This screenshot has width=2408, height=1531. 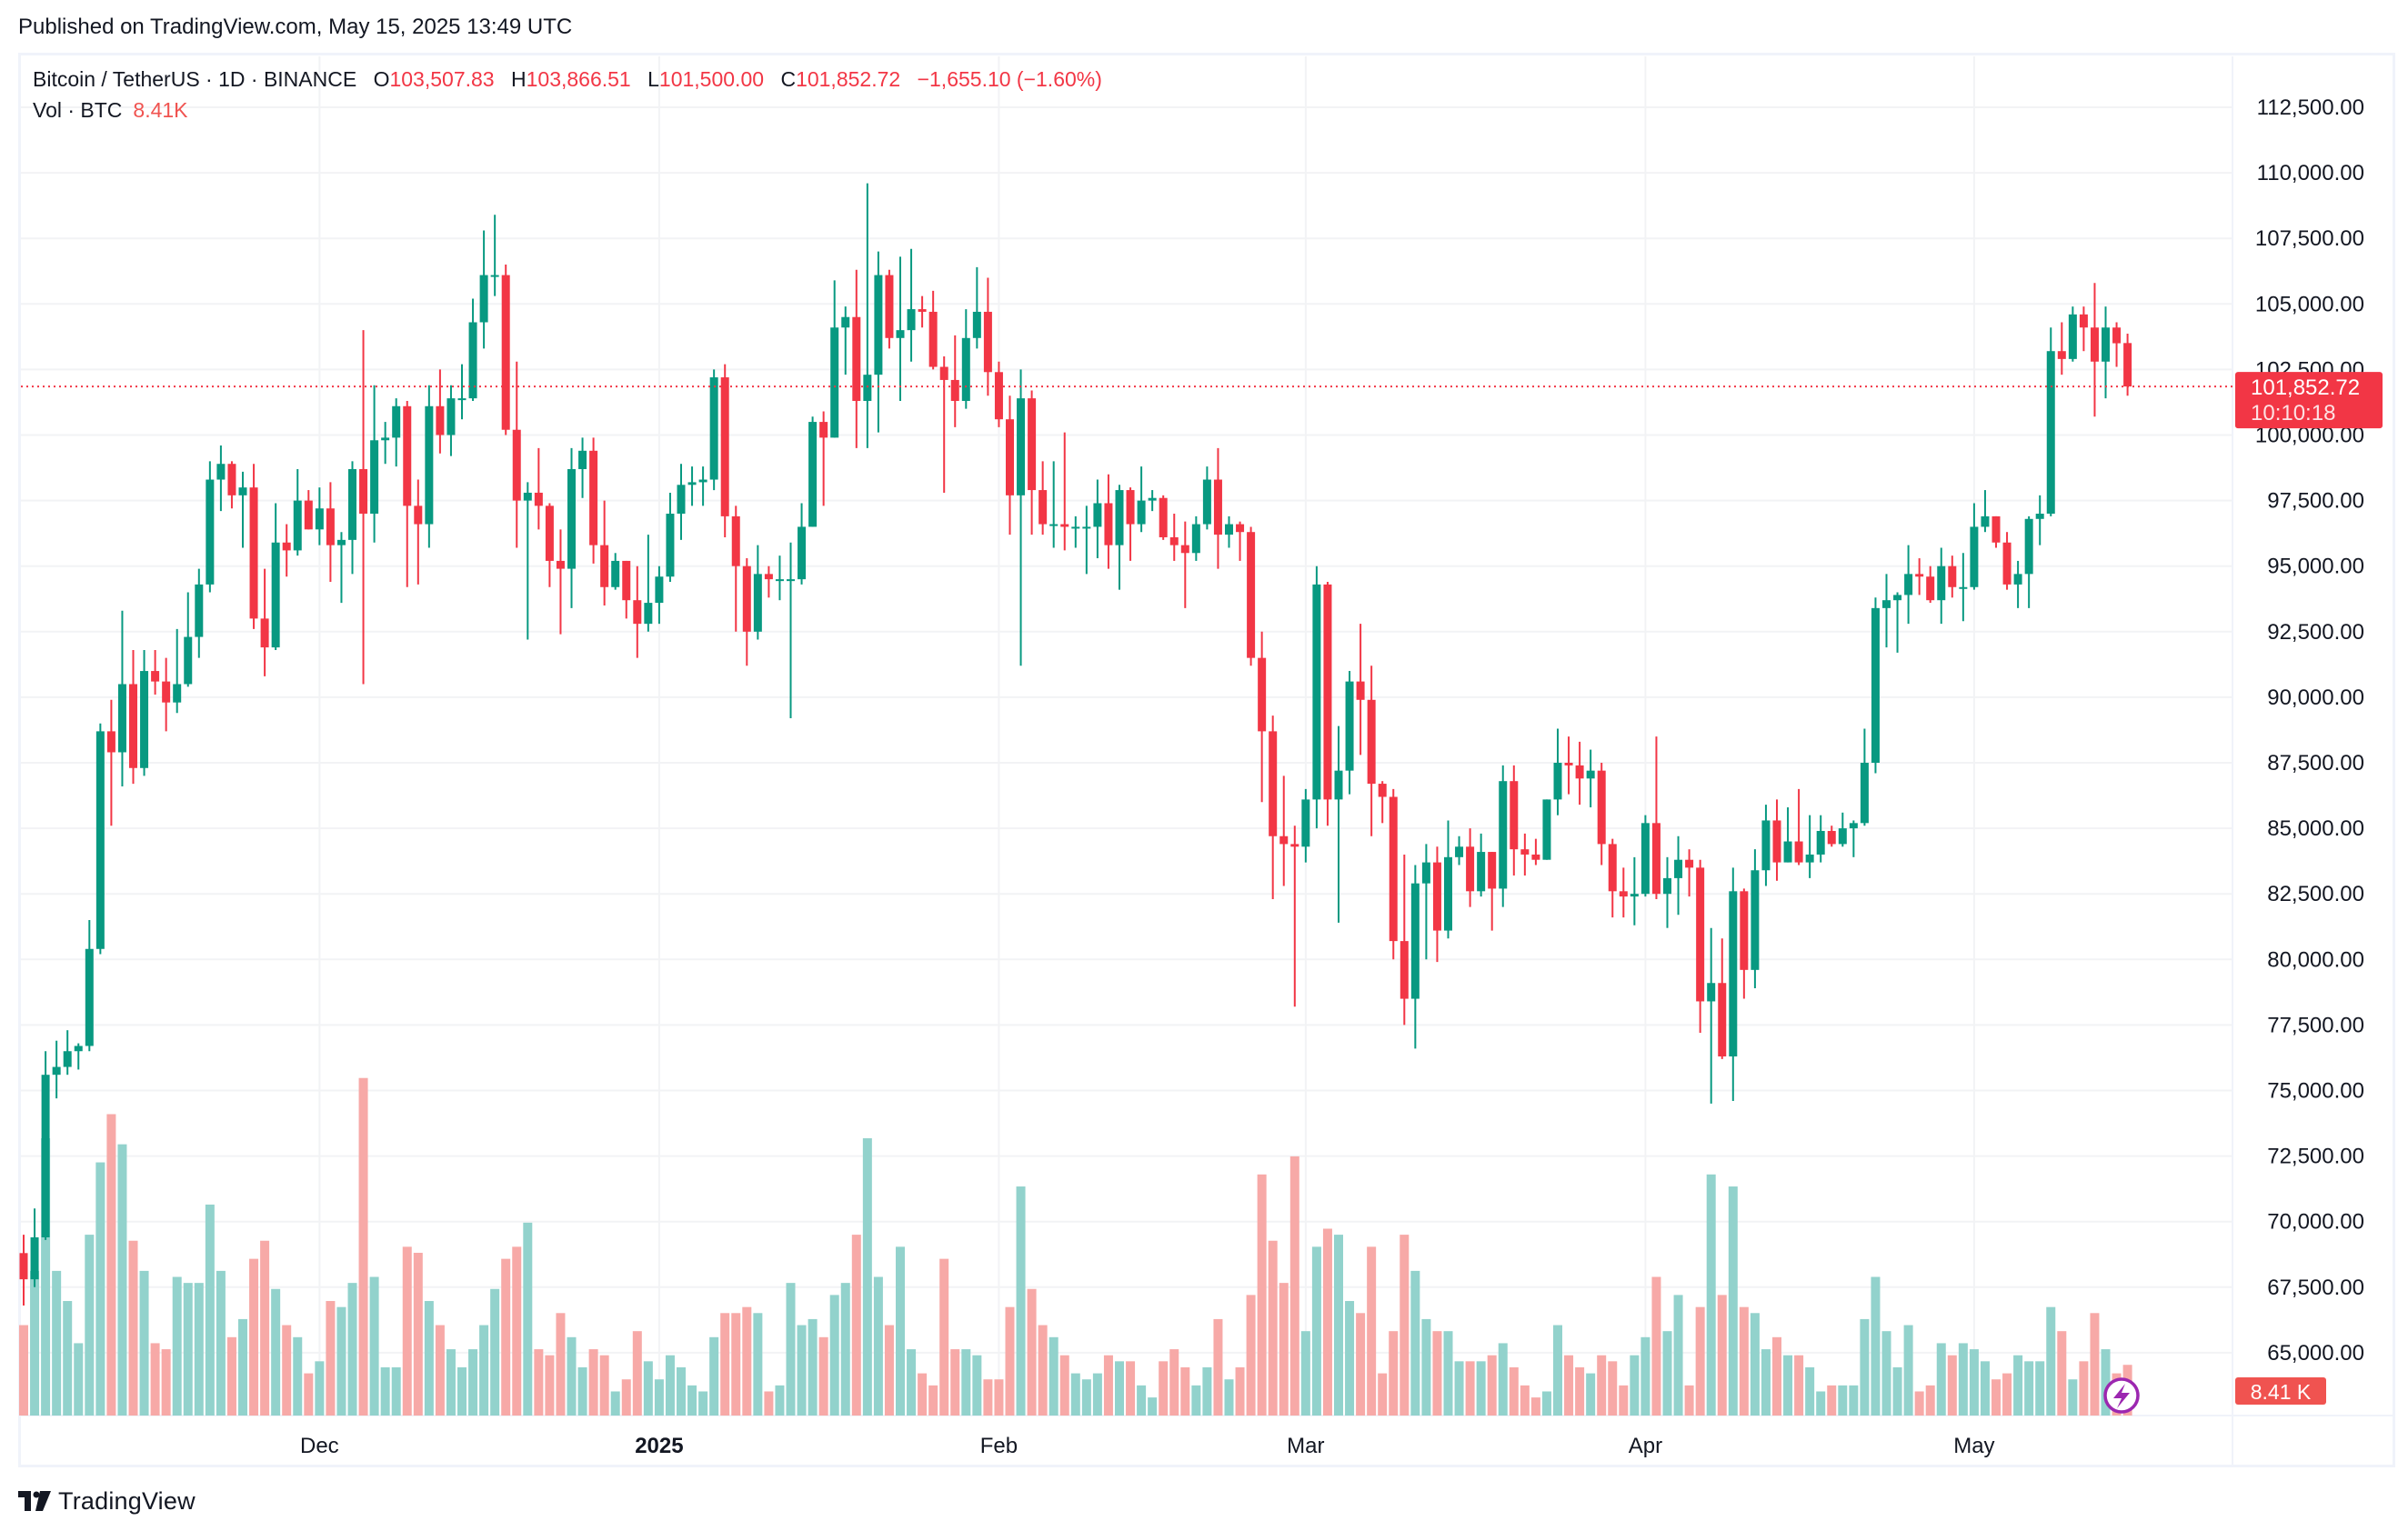 What do you see at coordinates (107, 1501) in the screenshot?
I see `tradingview-logo: TradingView` at bounding box center [107, 1501].